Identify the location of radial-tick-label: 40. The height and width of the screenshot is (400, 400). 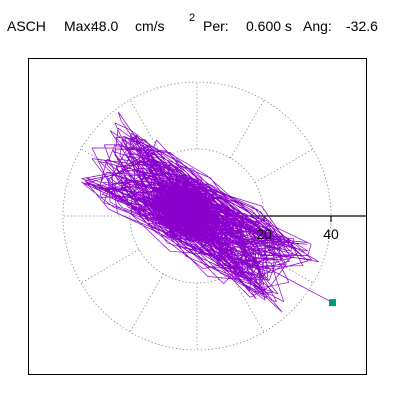
(331, 234).